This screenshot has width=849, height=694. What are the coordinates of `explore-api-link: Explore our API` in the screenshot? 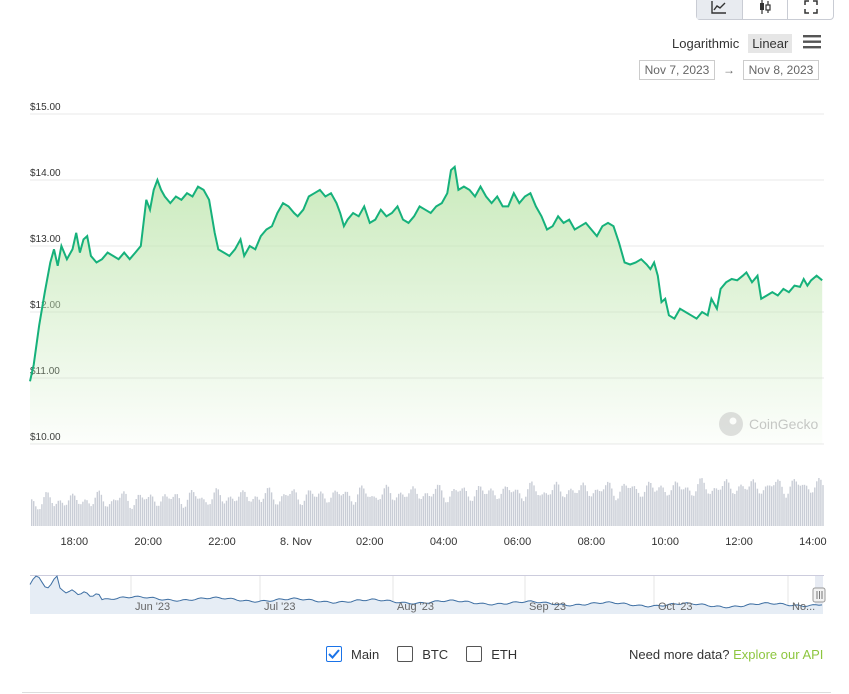 It's located at (778, 654).